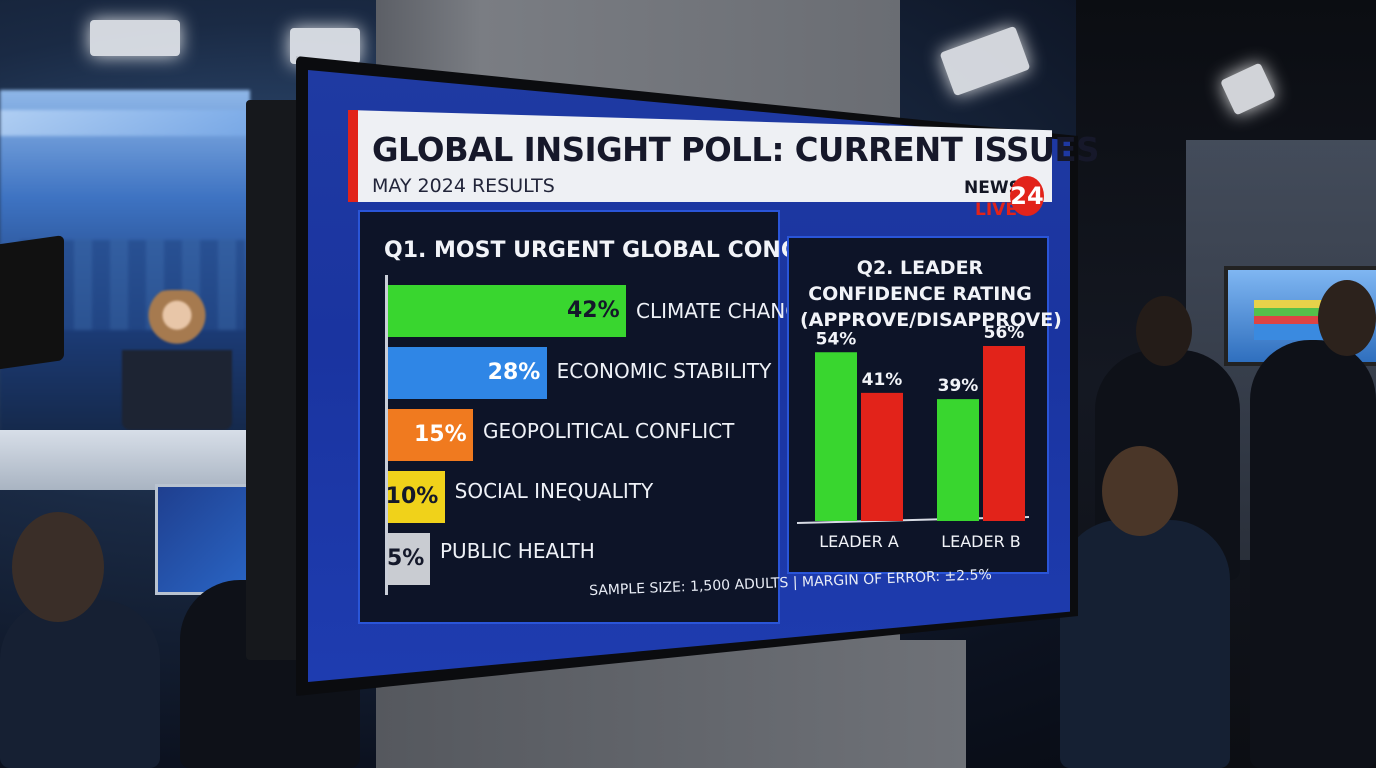  I want to click on teleprompter, so click(32, 302).